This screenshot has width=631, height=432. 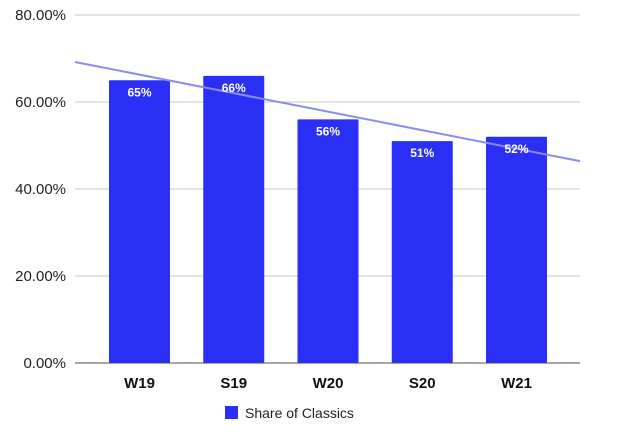 What do you see at coordinates (422, 383) in the screenshot?
I see `x-tick-label: S20` at bounding box center [422, 383].